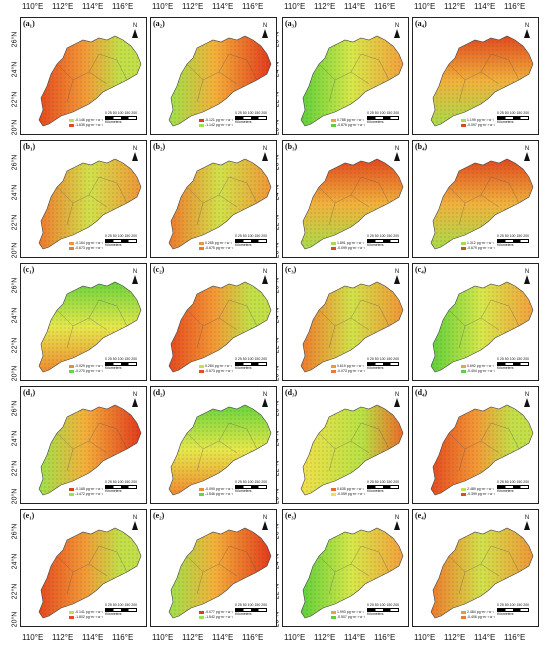 Image resolution: width=550 pixels, height=647 pixels. I want to click on map-legend: 2.489 pg·m⁻²·a⁻¹ -0.399 pg·m⁻²·a⁻¹, so click(478, 492).